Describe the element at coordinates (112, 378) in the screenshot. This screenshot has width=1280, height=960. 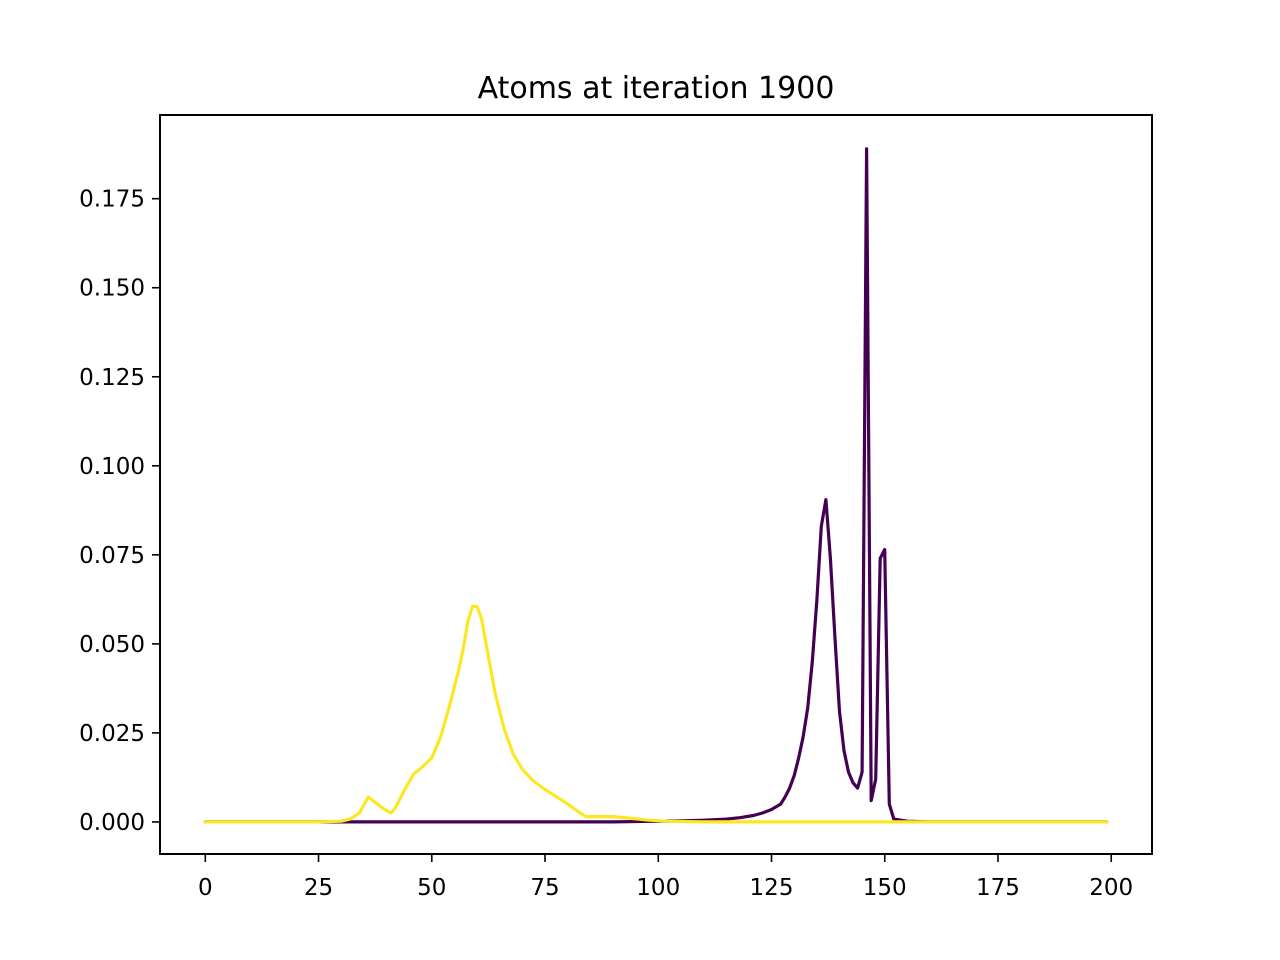
I see `y-tick-label: 0.125` at that location.